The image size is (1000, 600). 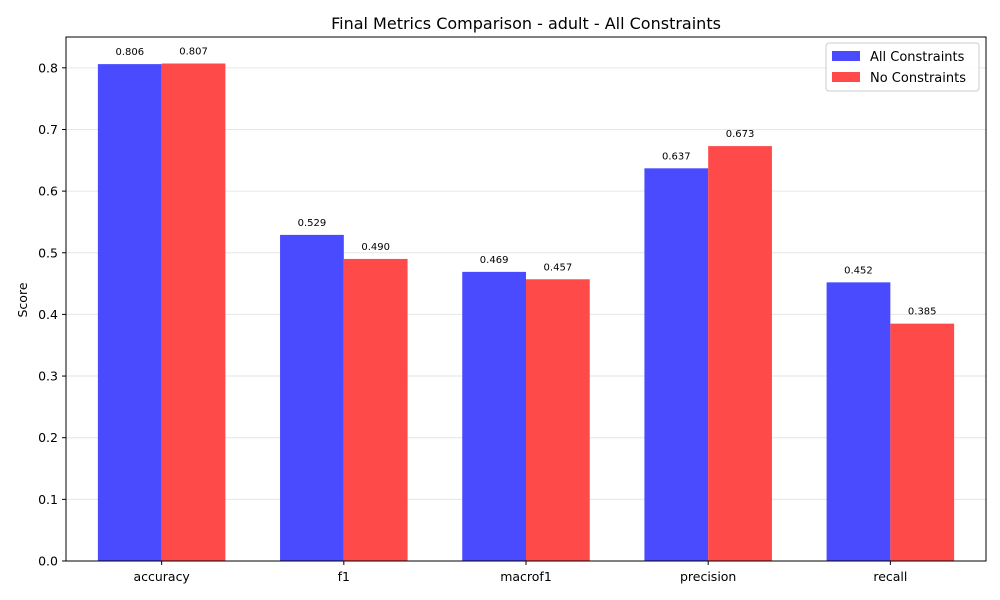 I want to click on data-label: 0.490, so click(x=375, y=247).